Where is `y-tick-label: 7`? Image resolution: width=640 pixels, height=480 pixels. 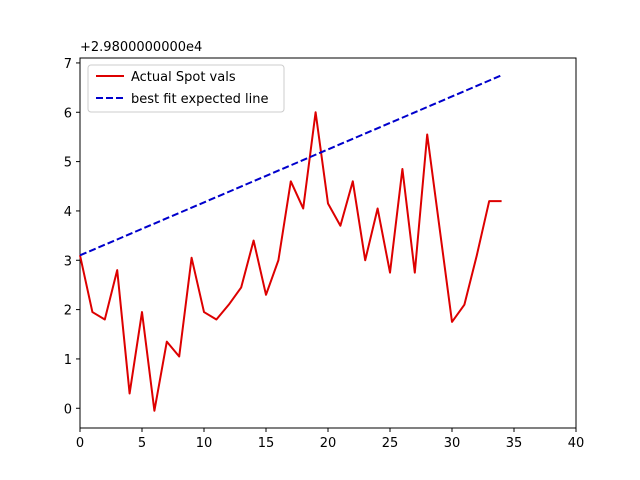 y-tick-label: 7 is located at coordinates (68, 64).